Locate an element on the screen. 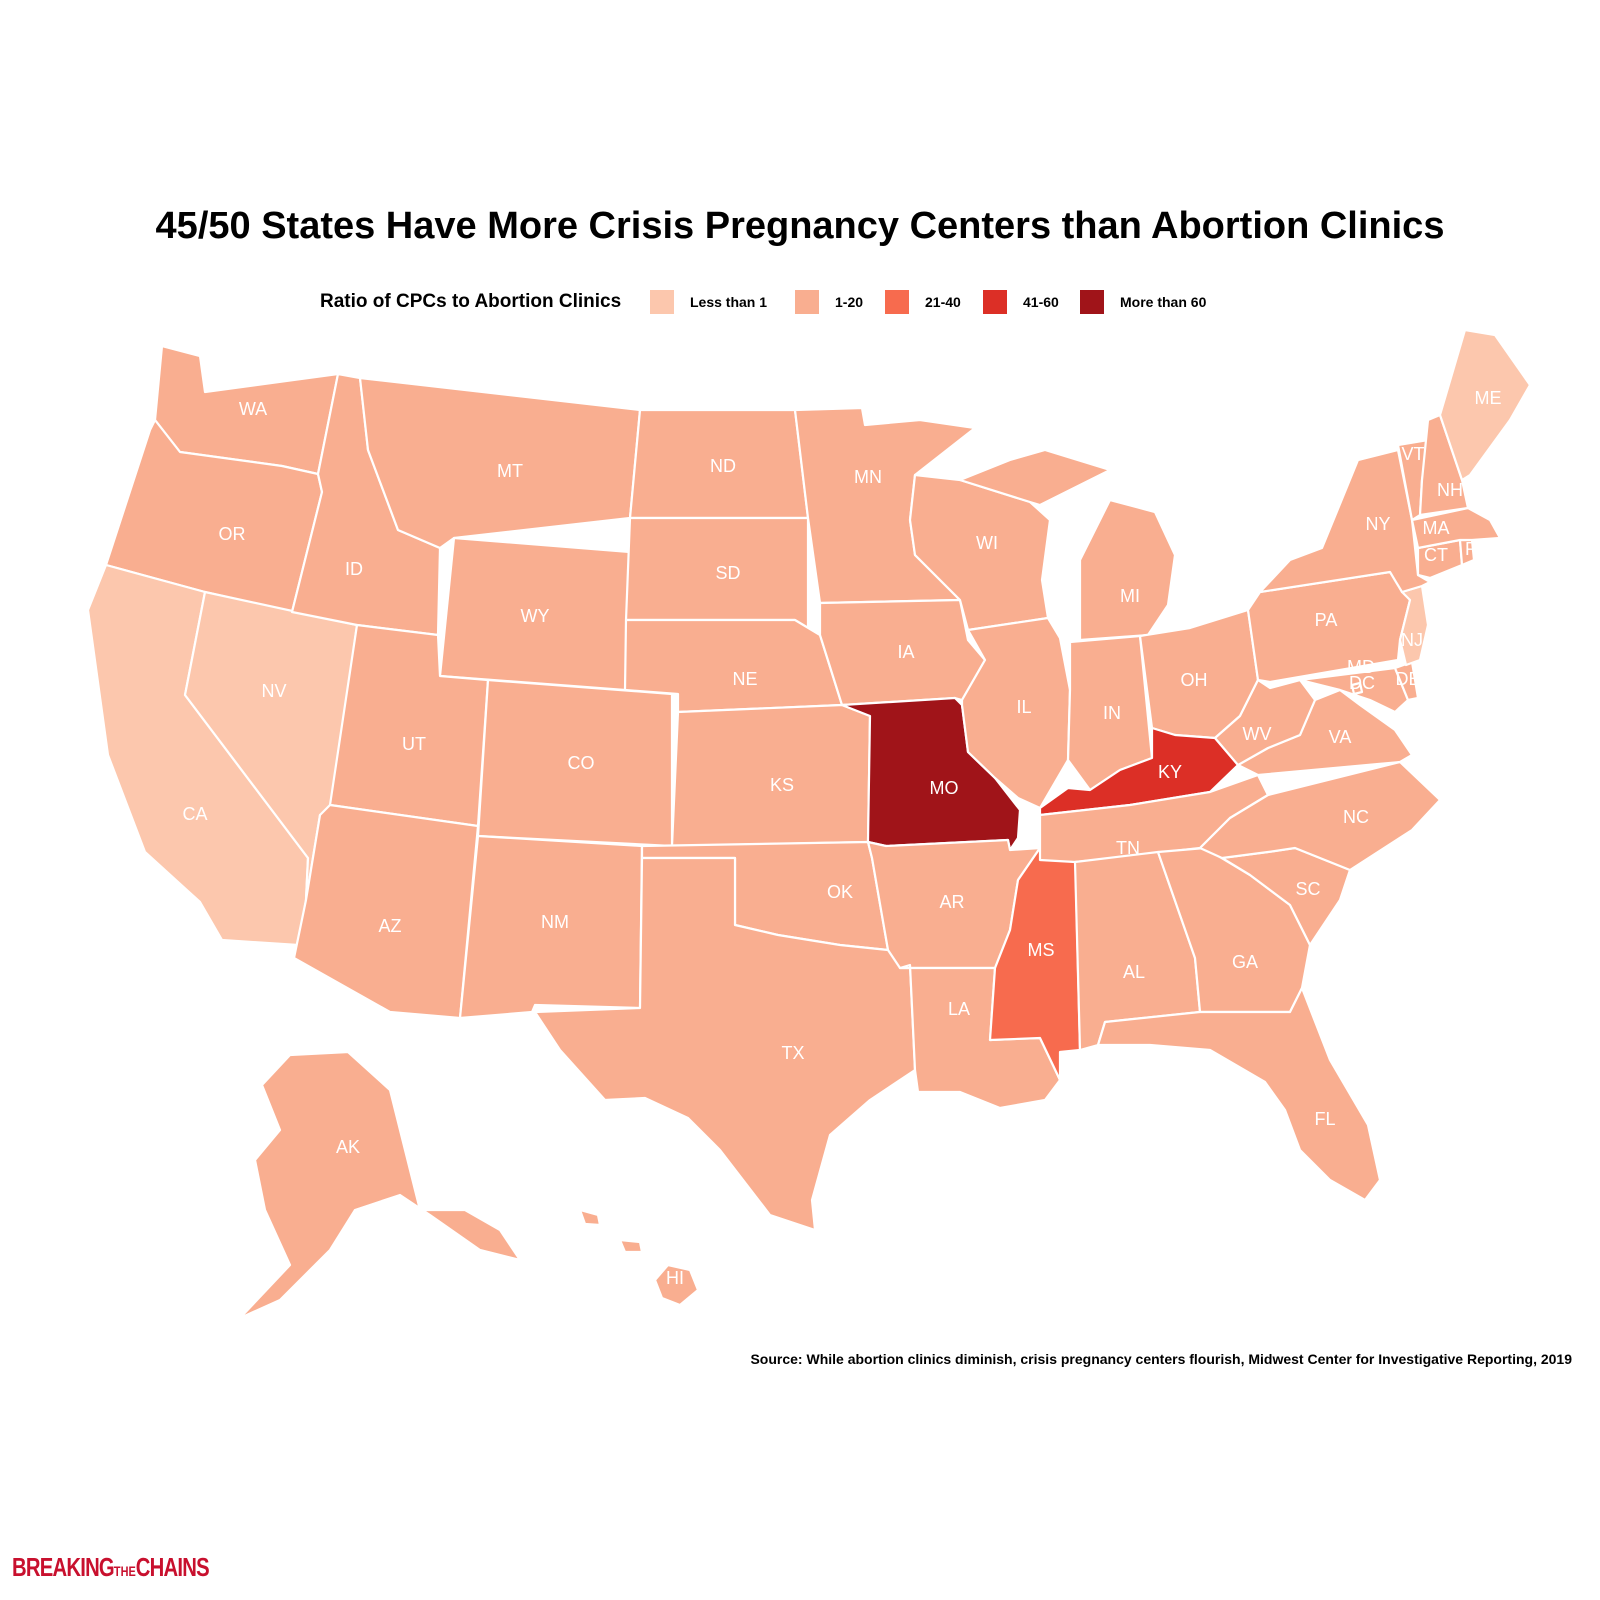 This screenshot has height=1600, width=1600. state-label-mi: MI is located at coordinates (1130, 596).